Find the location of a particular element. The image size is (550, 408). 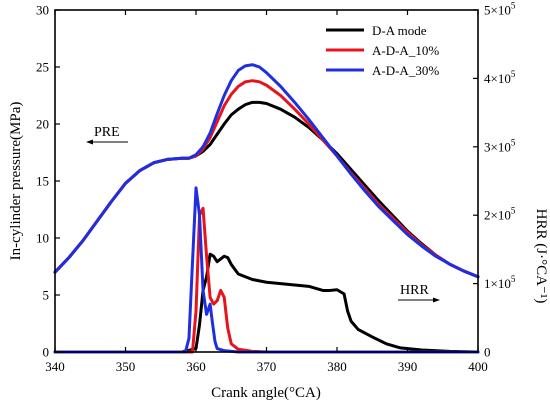

y-axis-left-title: In-cylinder pressure(MPa) is located at coordinates (16, 181).